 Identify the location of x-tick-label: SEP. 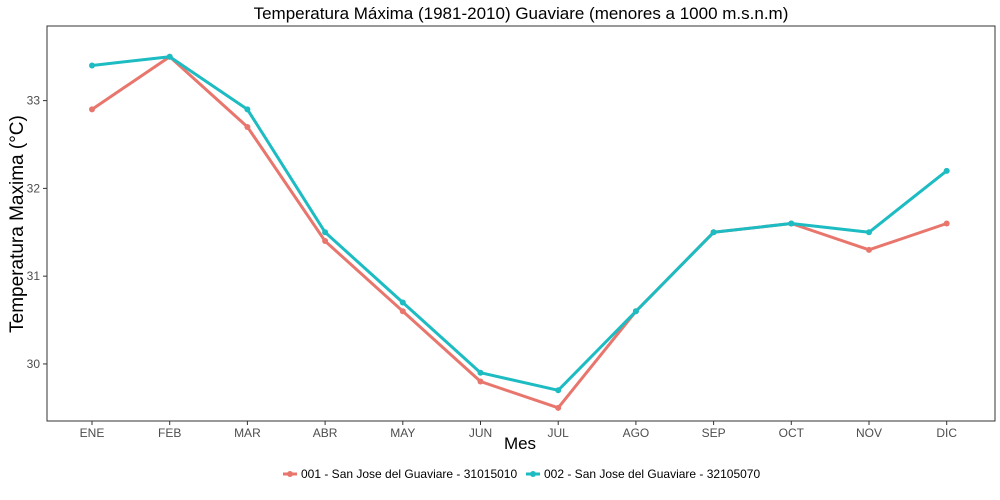
(714, 433).